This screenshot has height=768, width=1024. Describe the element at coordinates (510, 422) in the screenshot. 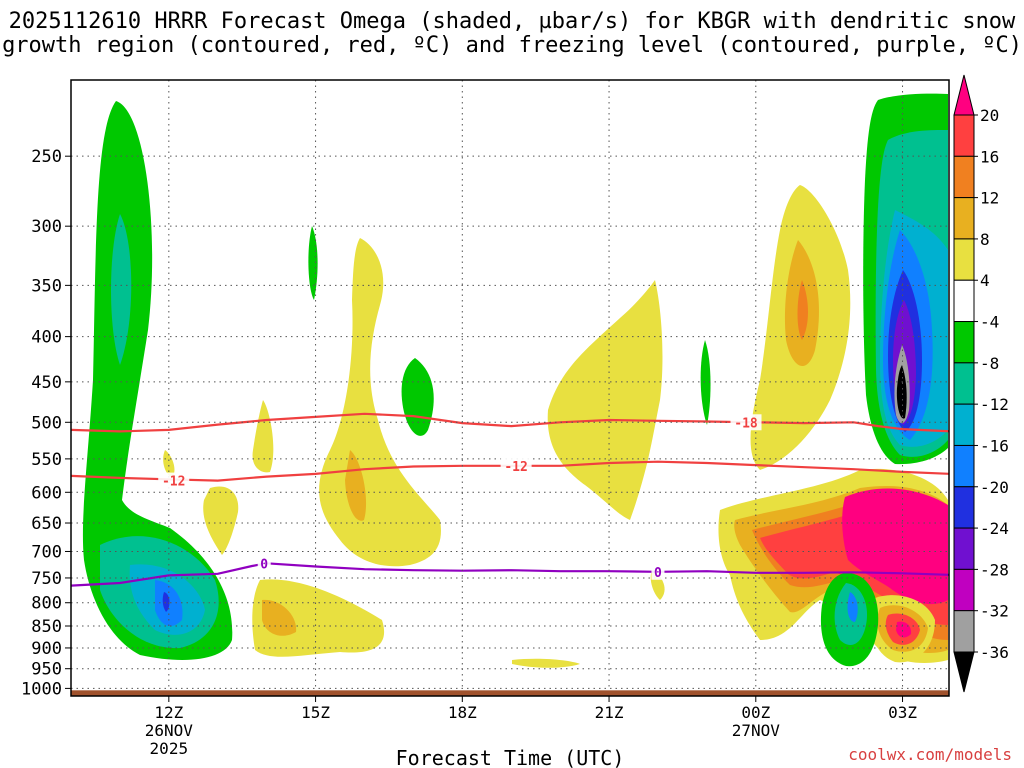

I see `contour-dgz-top` at that location.